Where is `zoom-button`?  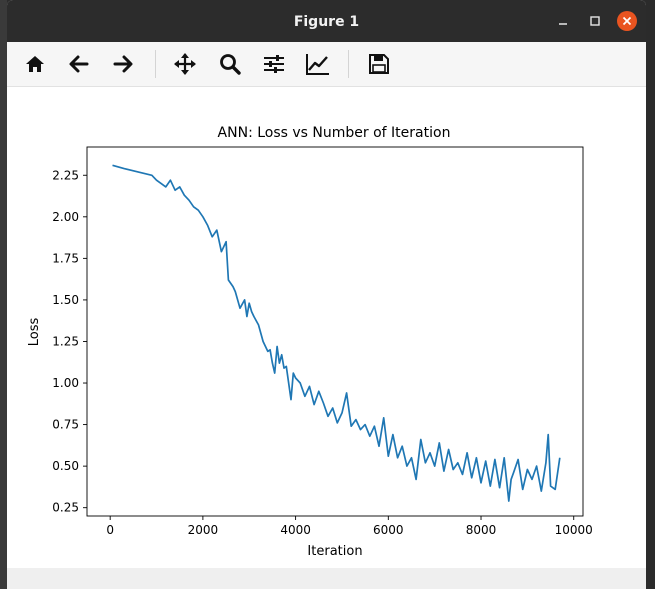 zoom-button is located at coordinates (230, 64).